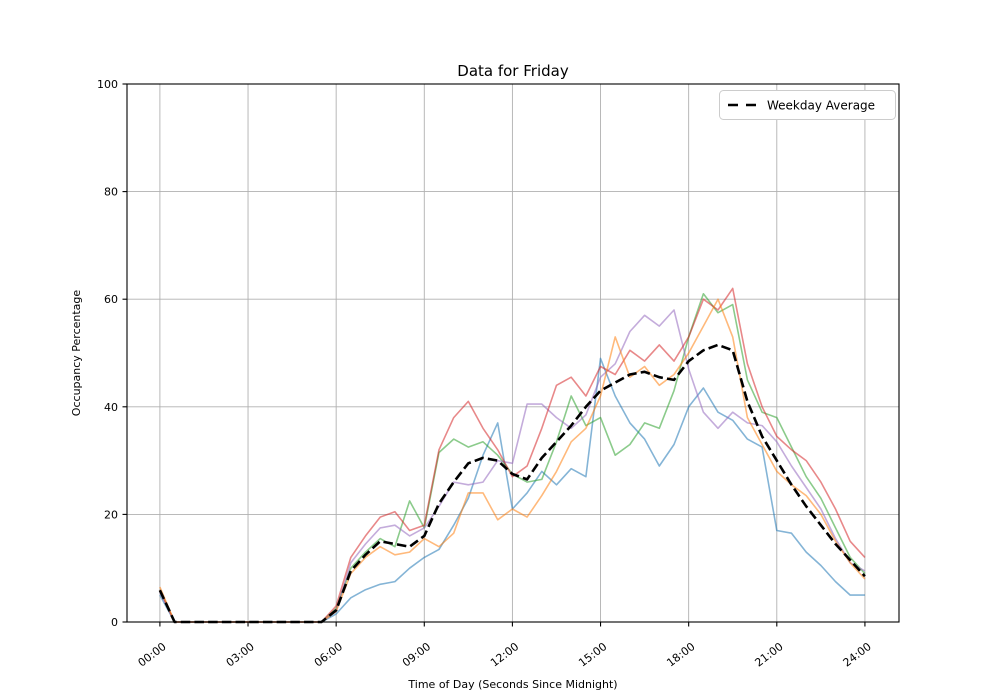  Describe the element at coordinates (76, 353) in the screenshot. I see `y-axis-label: Occupancy Percentage` at that location.